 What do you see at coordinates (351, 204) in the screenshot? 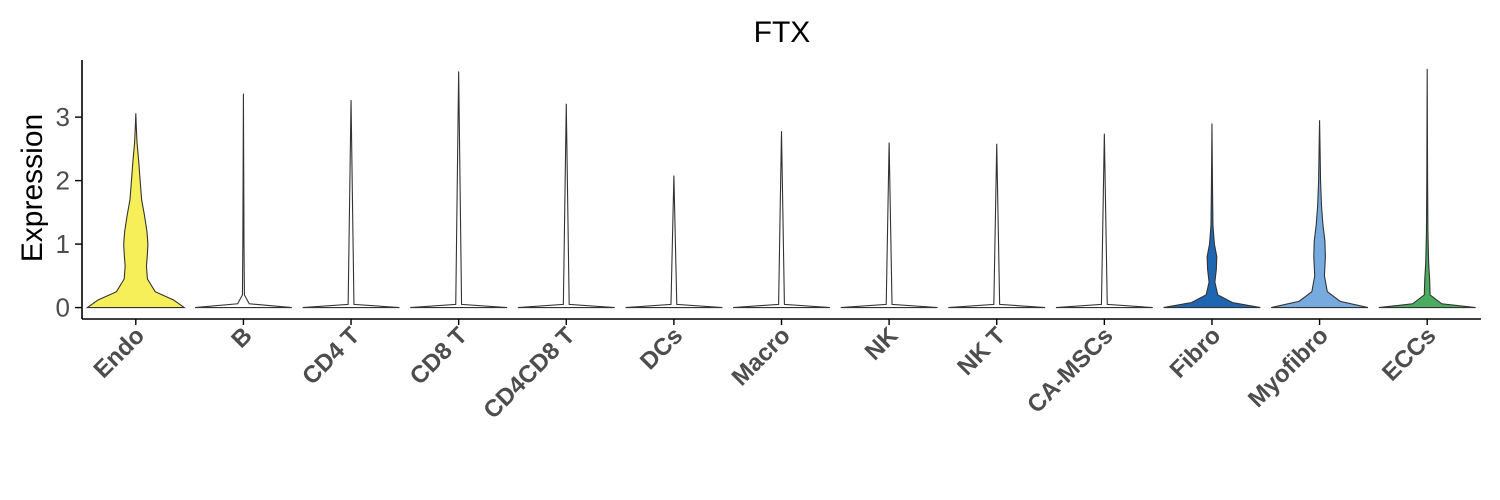
I see `violin-cd4-t` at bounding box center [351, 204].